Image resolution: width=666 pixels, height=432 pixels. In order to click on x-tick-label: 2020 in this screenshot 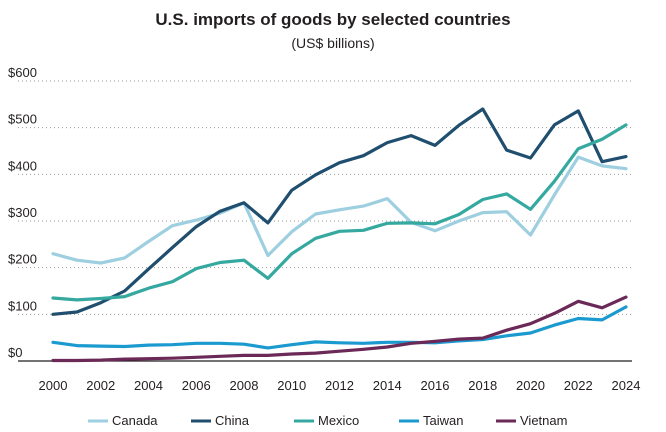, I will do `click(530, 385)`.